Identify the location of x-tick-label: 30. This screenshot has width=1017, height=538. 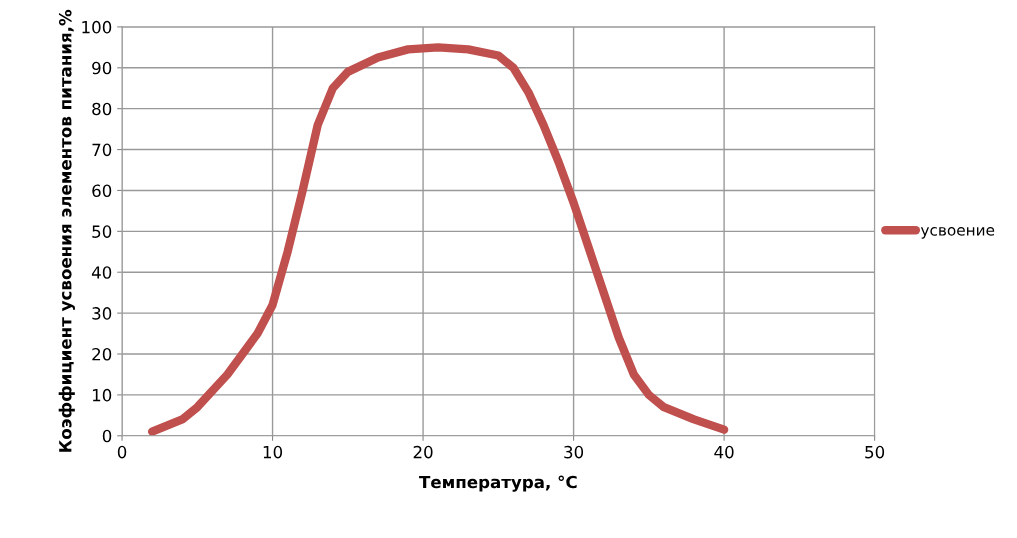
(574, 452).